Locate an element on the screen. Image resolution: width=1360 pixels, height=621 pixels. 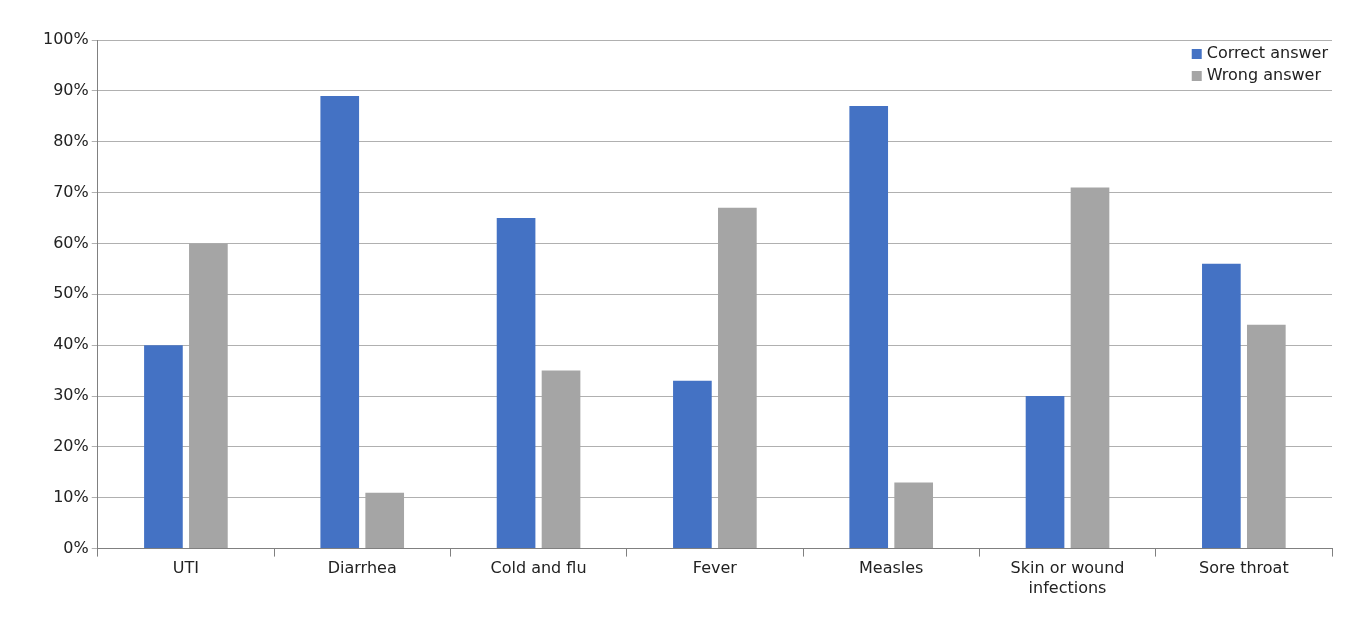
y-tick-label: 80% is located at coordinates (71, 140).